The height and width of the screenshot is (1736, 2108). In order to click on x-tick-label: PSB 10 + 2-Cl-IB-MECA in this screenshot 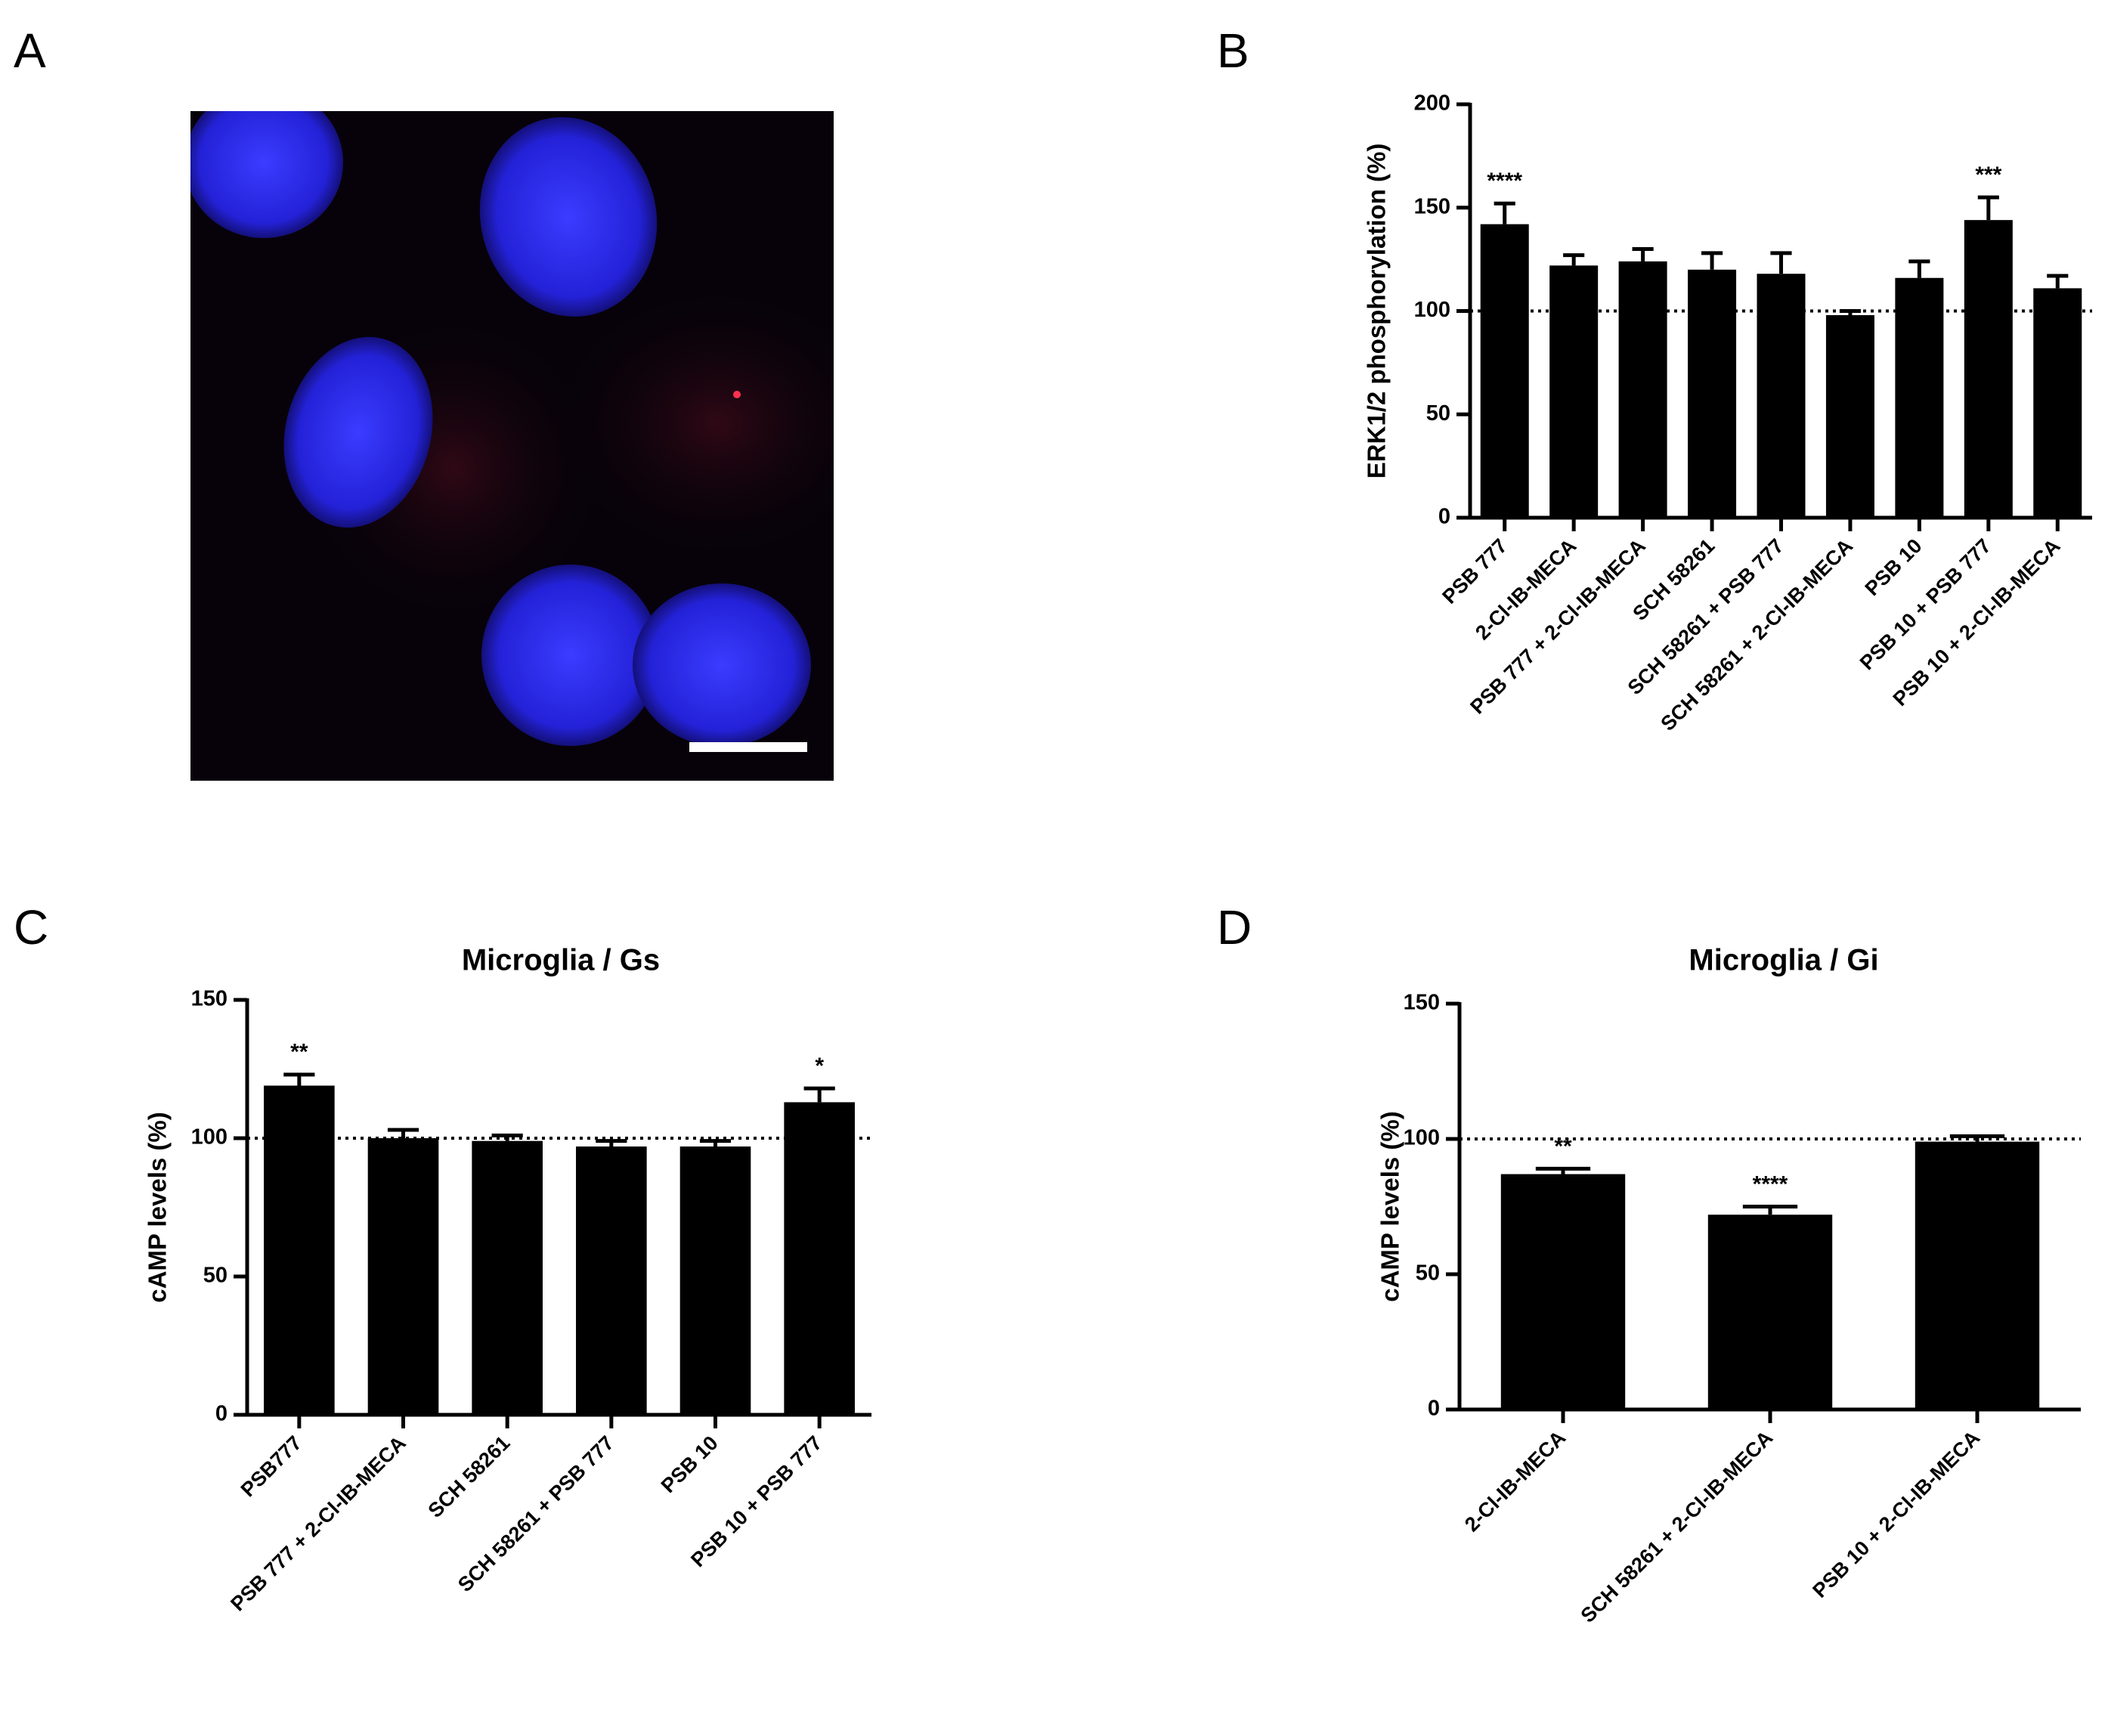, I will do `click(1896, 1514)`.